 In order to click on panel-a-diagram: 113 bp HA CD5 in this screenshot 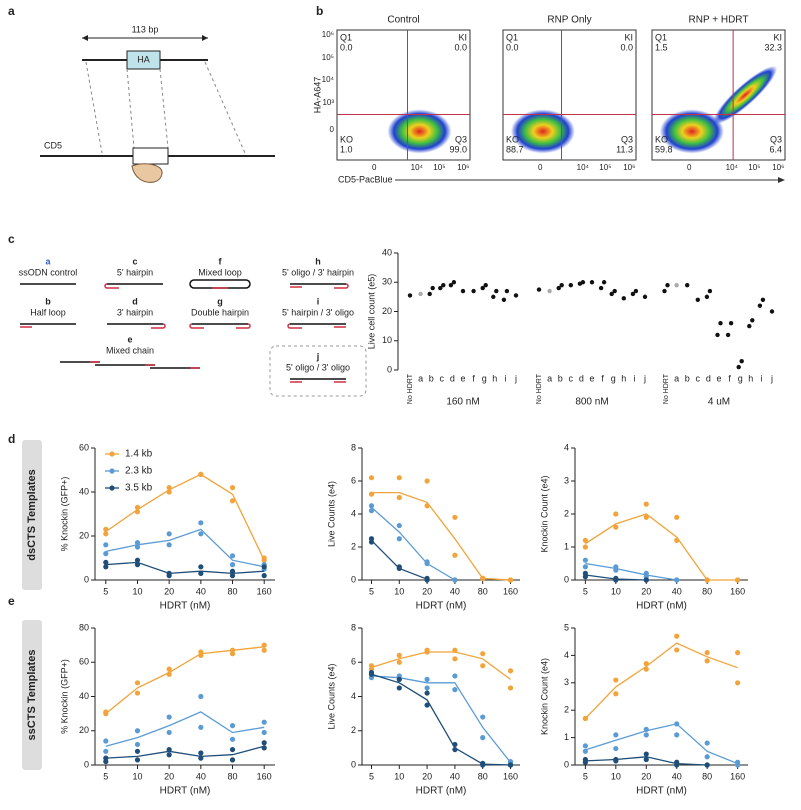, I will do `click(157, 103)`.